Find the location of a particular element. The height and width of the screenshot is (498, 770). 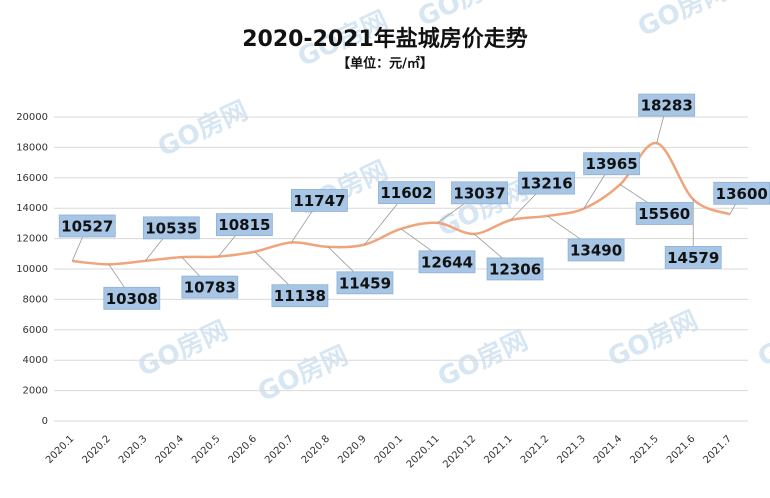

x-tick-label: 2020.11 is located at coordinates (423, 451).